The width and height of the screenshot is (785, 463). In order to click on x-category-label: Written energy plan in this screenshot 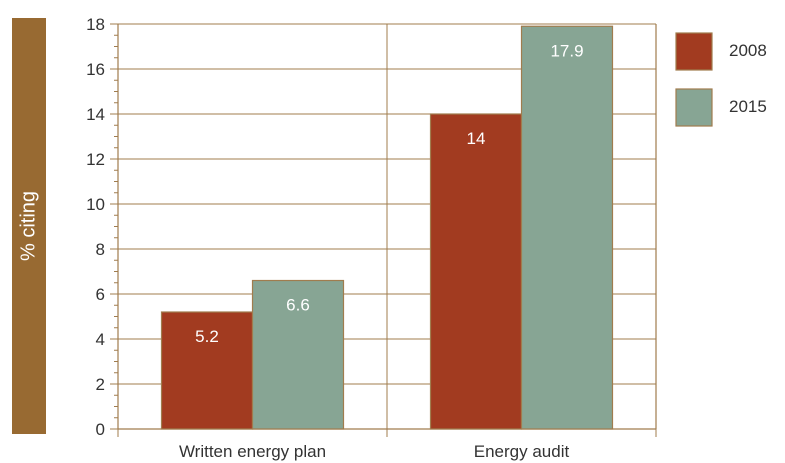, I will do `click(252, 451)`.